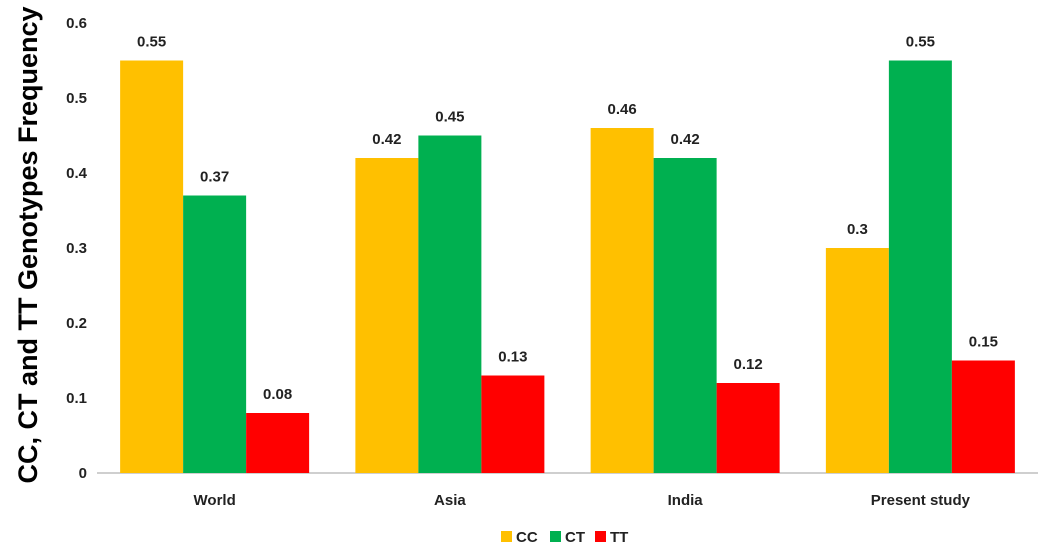 The image size is (1052, 548). Describe the element at coordinates (857, 360) in the screenshot. I see `bar-cc-present-study` at that location.